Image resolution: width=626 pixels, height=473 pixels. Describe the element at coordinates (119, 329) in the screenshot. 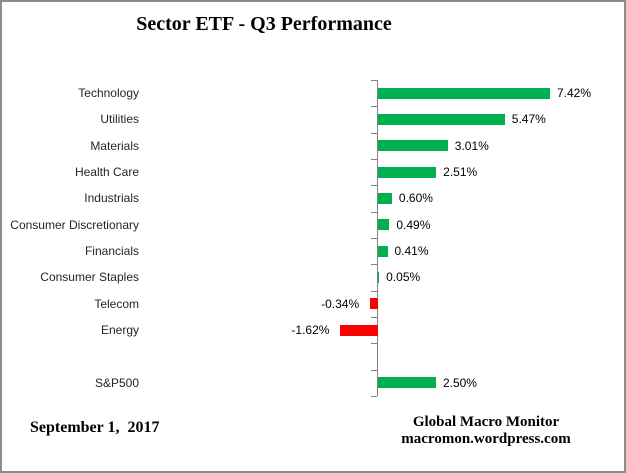

I see `category-label: Energy` at that location.